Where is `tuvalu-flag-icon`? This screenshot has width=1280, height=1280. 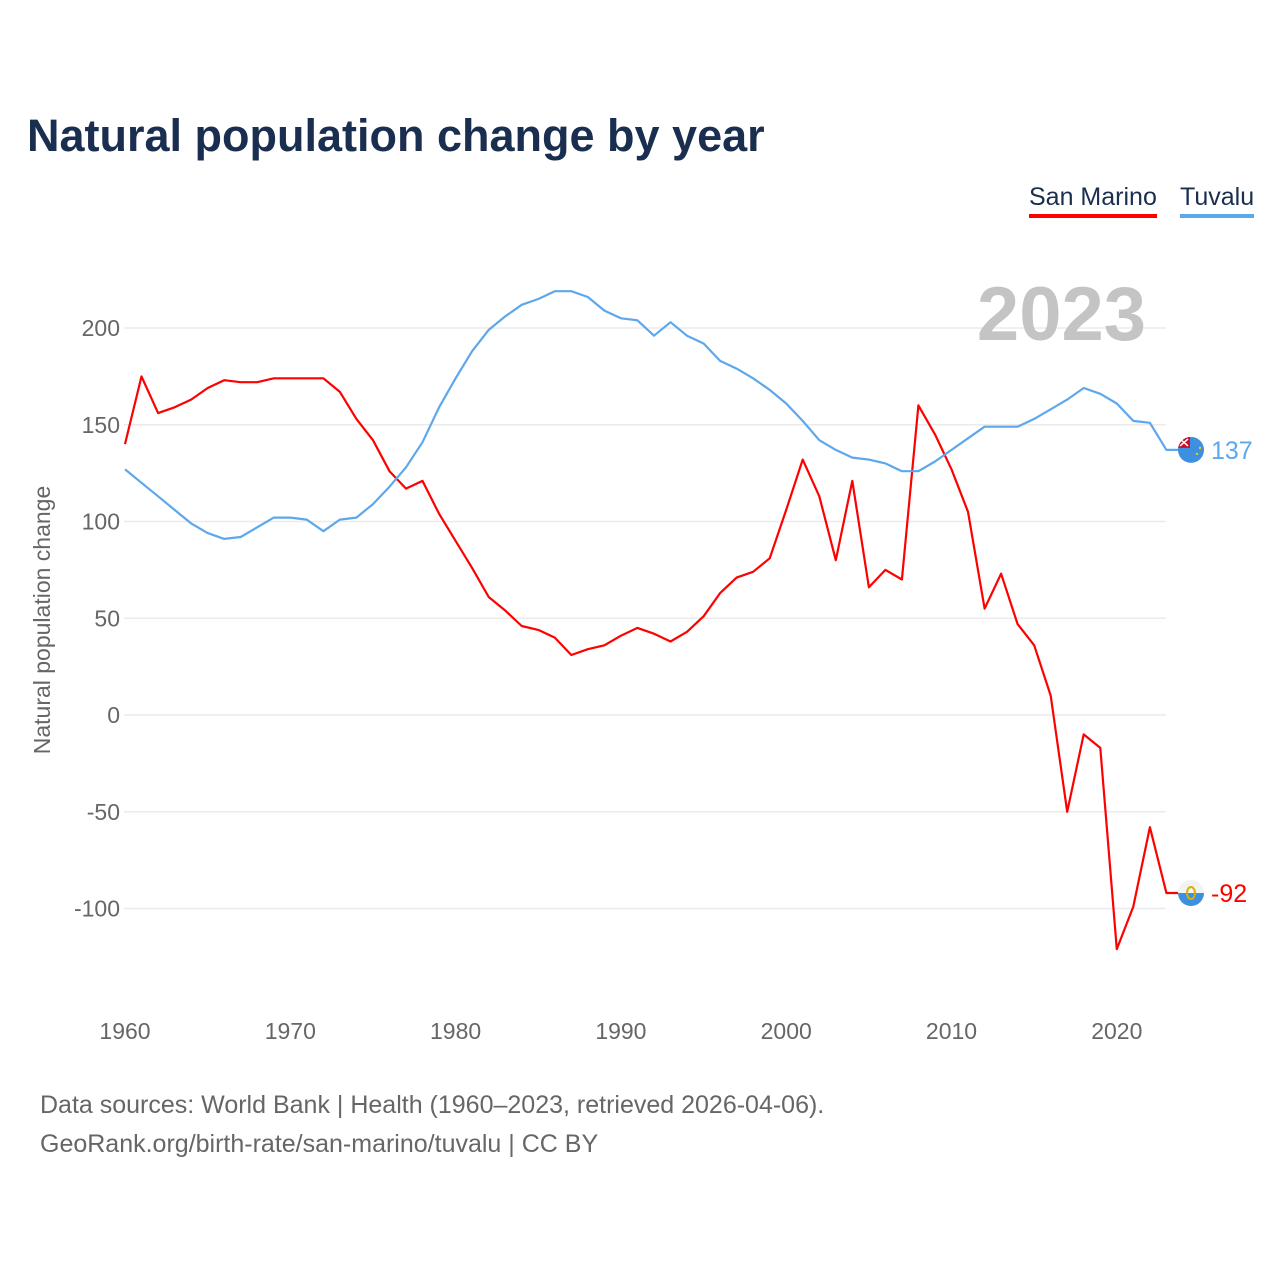 tuvalu-flag-icon is located at coordinates (1191, 449).